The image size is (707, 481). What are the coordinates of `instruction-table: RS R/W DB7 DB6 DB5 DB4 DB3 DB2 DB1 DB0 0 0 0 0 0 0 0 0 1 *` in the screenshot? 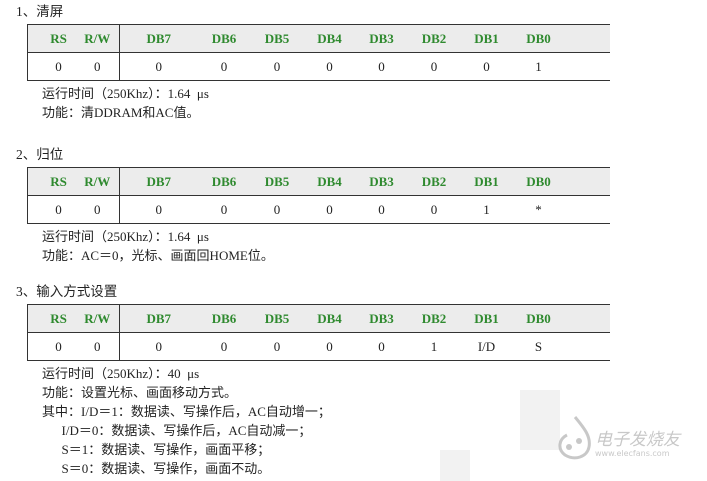 It's located at (318, 195).